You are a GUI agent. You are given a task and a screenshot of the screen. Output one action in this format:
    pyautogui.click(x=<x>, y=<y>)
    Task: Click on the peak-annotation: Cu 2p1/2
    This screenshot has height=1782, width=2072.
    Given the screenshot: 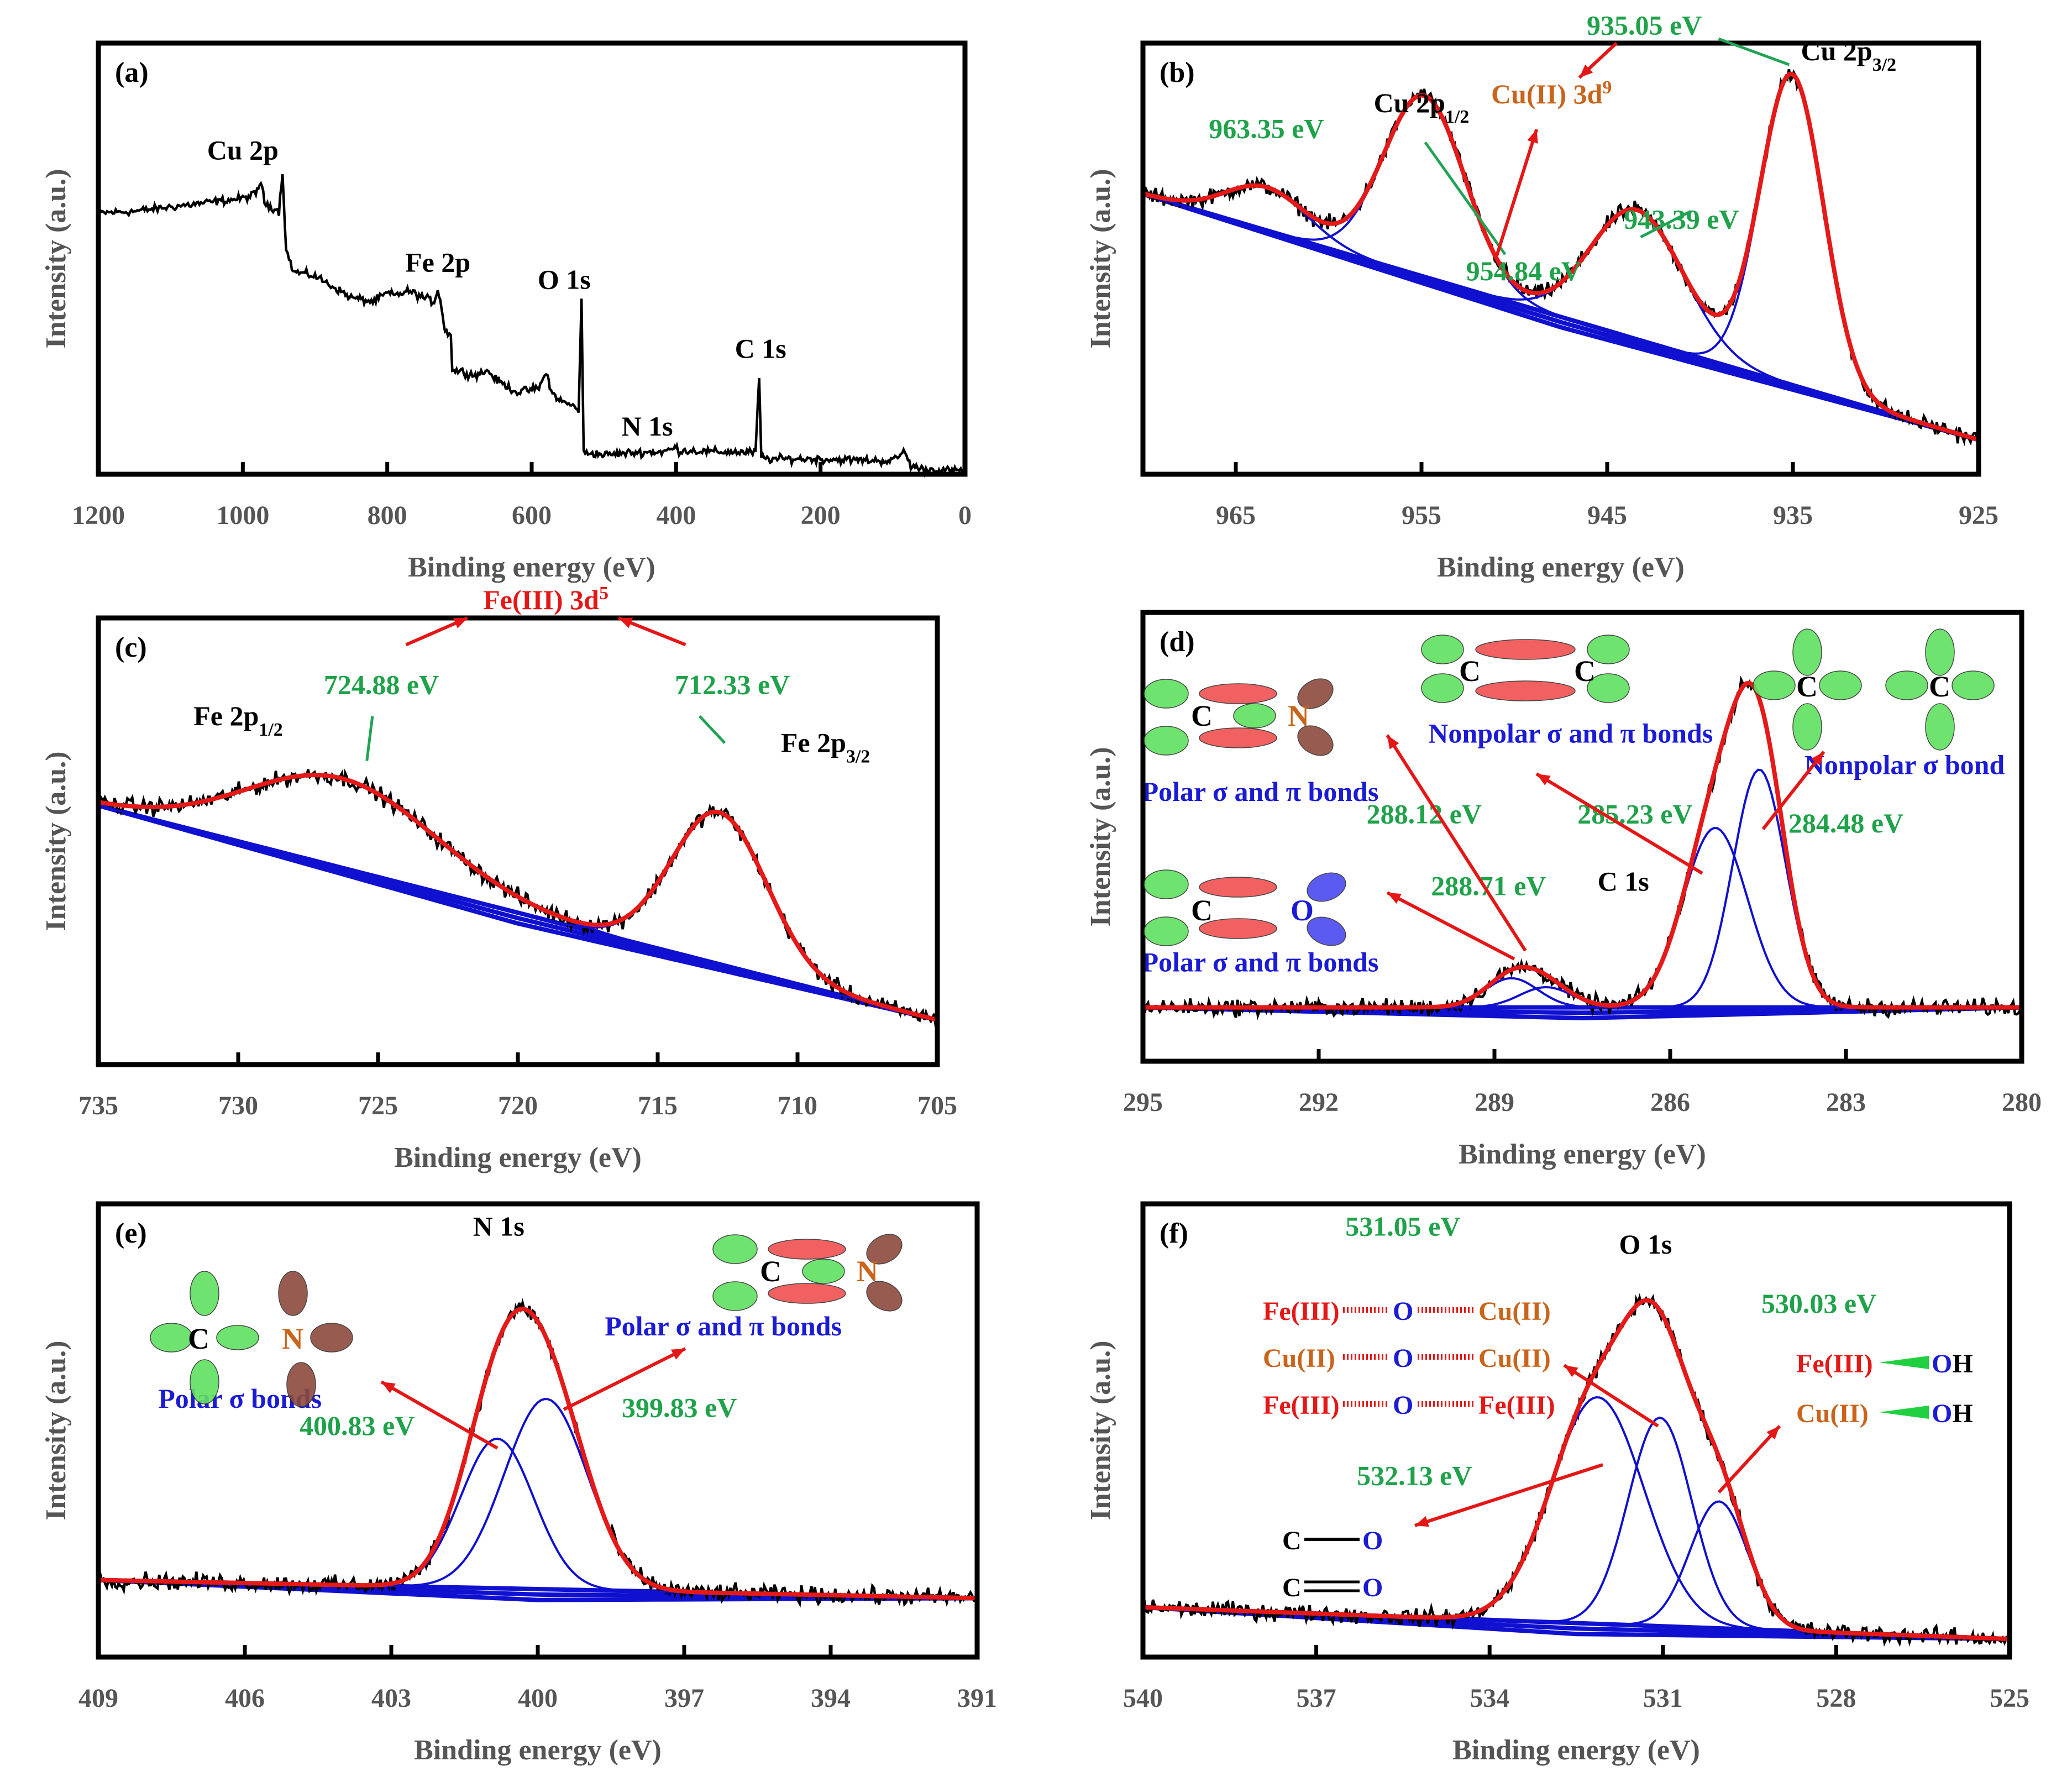 What is the action you would take?
    pyautogui.click(x=1422, y=107)
    